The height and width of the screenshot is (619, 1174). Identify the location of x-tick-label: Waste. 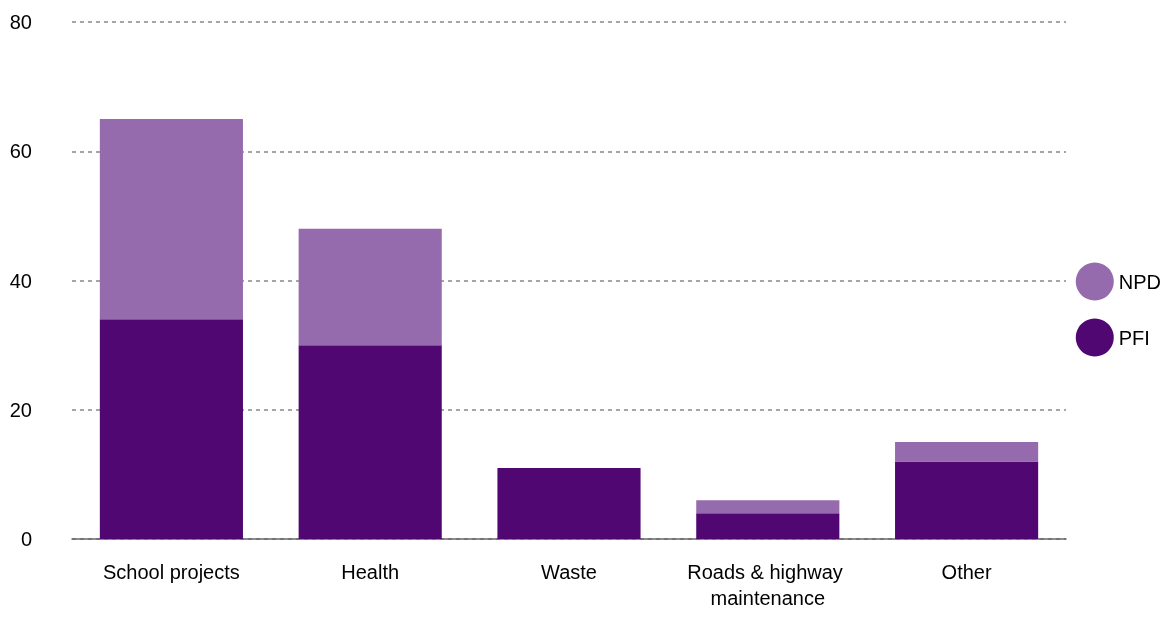
(569, 572).